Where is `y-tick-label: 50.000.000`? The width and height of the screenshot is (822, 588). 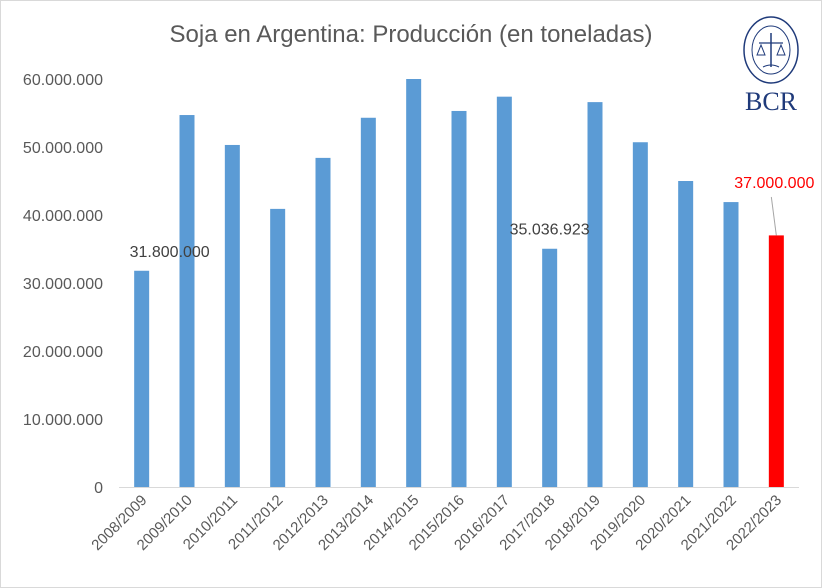 y-tick-label: 50.000.000 is located at coordinates (63, 148).